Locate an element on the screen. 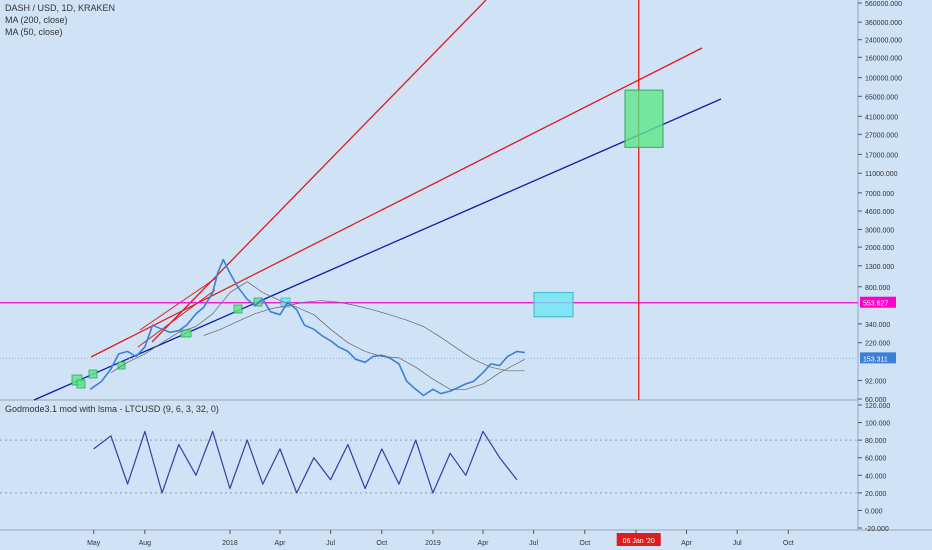  time-tick-label-3: Apr is located at coordinates (281, 543).